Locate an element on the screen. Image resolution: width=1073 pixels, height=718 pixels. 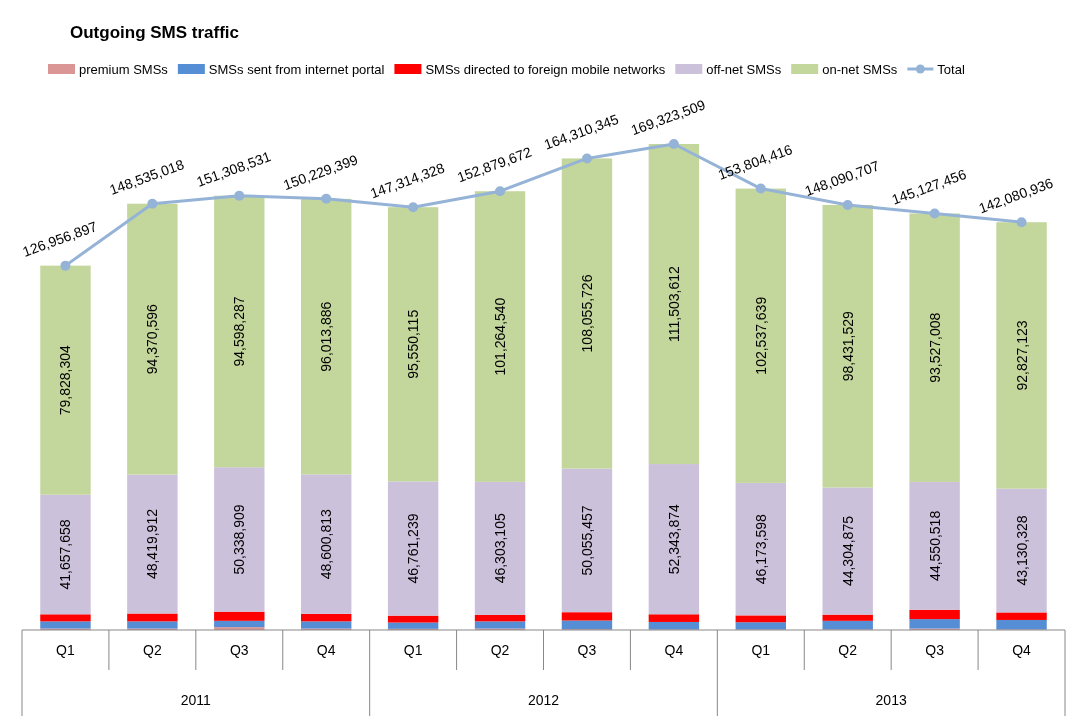
data-label: 43,130,328 is located at coordinates (1021, 550).